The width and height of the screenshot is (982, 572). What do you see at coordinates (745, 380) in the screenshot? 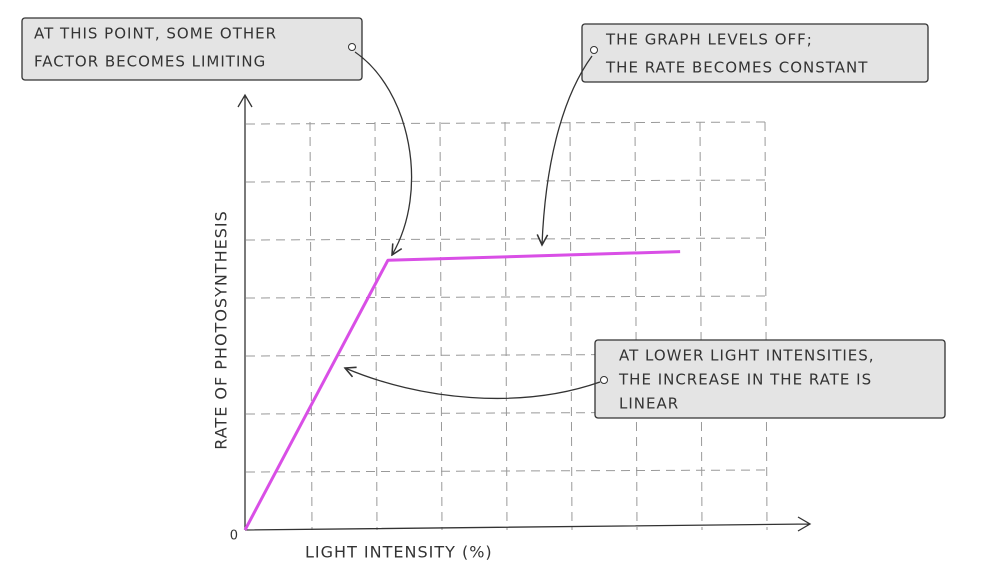
I see `annotation-text: THE INCREASE IN THE RATE IS` at bounding box center [745, 380].